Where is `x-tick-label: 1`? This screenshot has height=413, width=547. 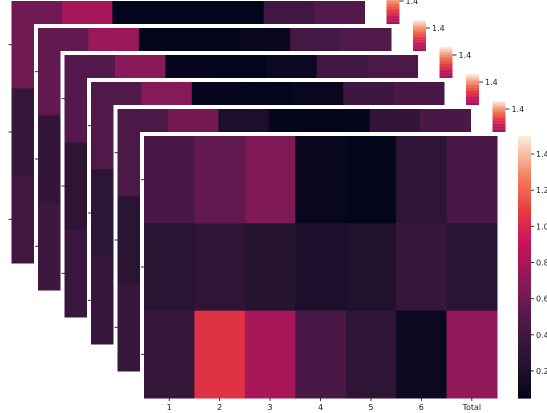 x-tick-label: 1 is located at coordinates (169, 407).